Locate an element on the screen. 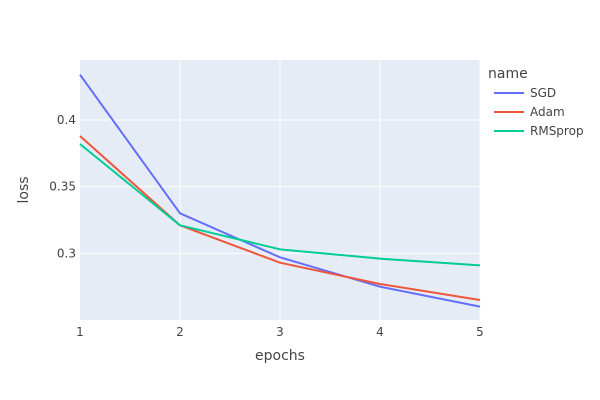 The height and width of the screenshot is (400, 600). legend-items: SGD Adam RMSprop is located at coordinates (539, 112).